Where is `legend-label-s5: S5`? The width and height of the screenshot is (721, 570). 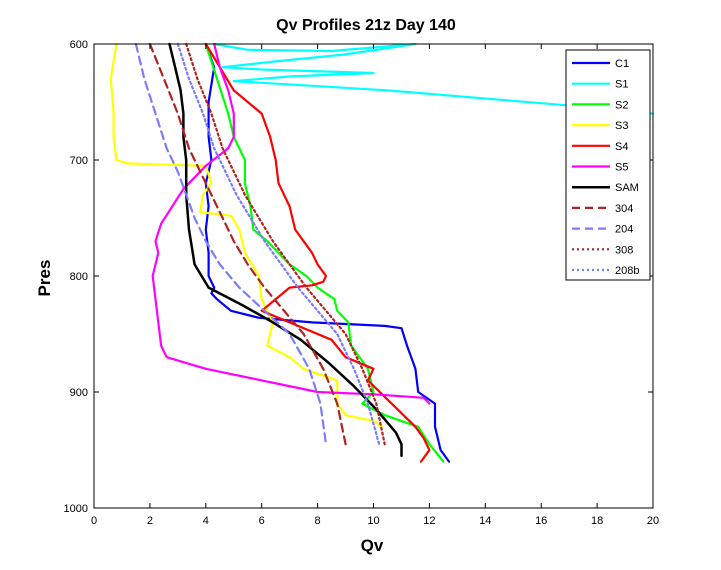
legend-label-s5: S5 is located at coordinates (621, 168).